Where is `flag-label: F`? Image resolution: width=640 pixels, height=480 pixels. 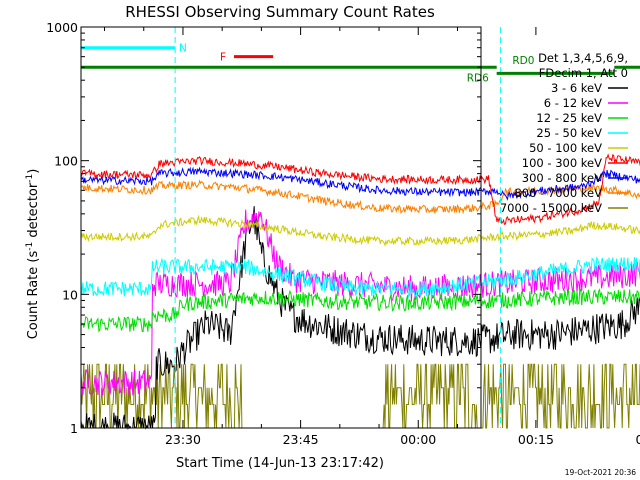
flag-label: F is located at coordinates (223, 58).